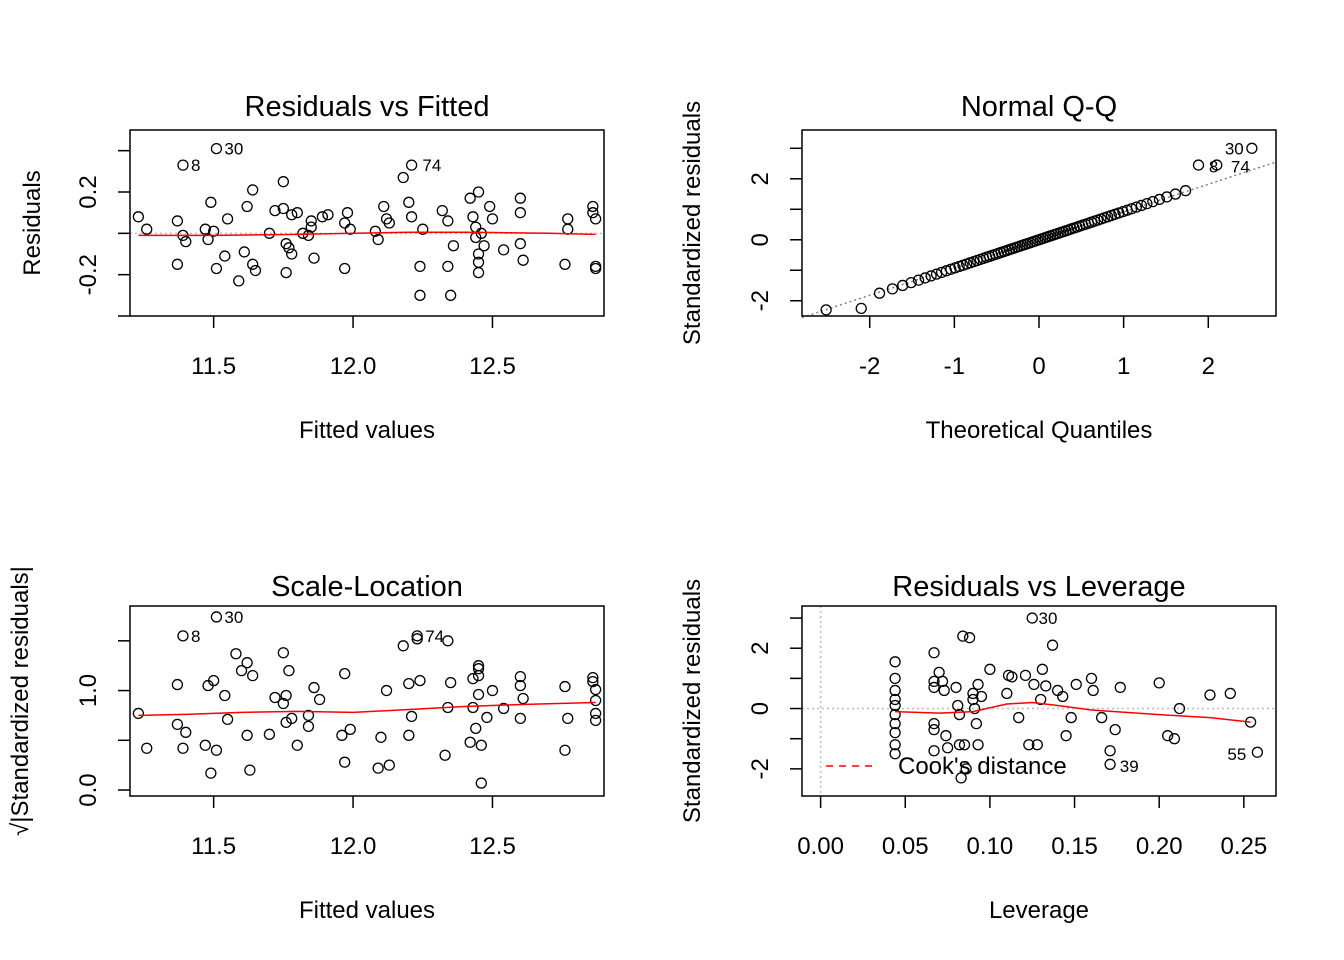 The image size is (1344, 960). Describe the element at coordinates (1159, 846) in the screenshot. I see `x-tick-label: 0.20` at that location.